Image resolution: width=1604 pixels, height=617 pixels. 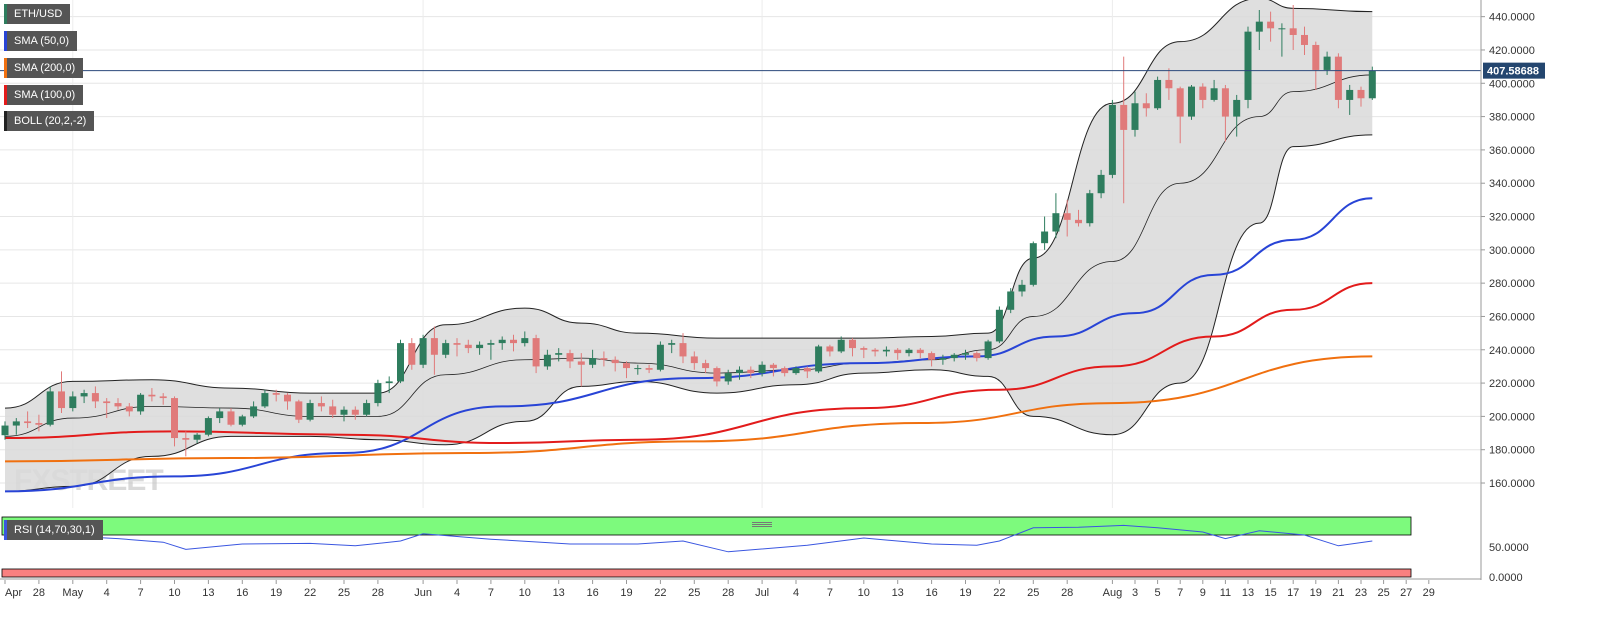 What do you see at coordinates (53, 530) in the screenshot?
I see `legend-rsi: RSI (14,70,30,1)` at bounding box center [53, 530].